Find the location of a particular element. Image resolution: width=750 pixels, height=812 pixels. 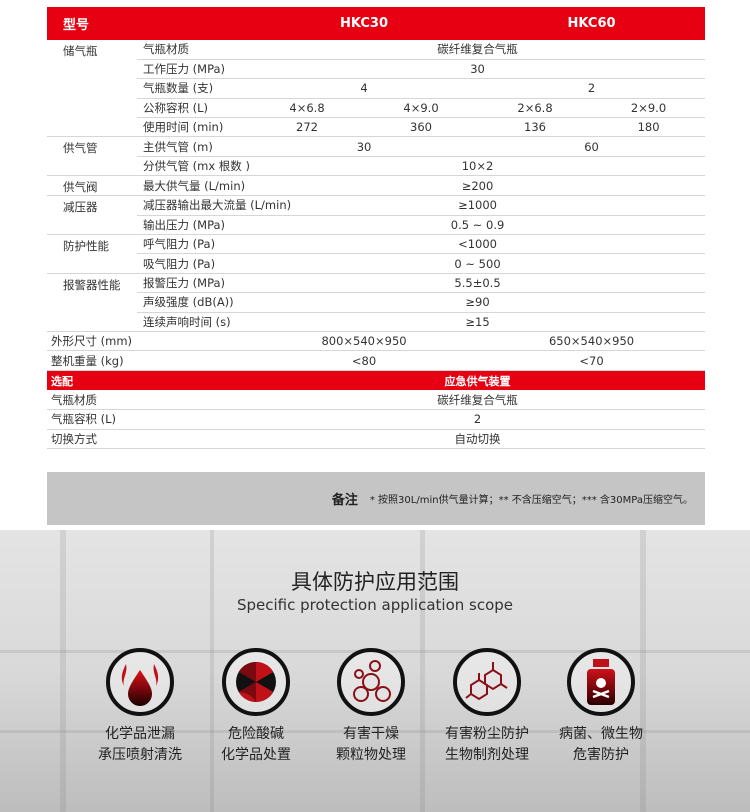

row-value: 4×9.0 is located at coordinates (421, 108).